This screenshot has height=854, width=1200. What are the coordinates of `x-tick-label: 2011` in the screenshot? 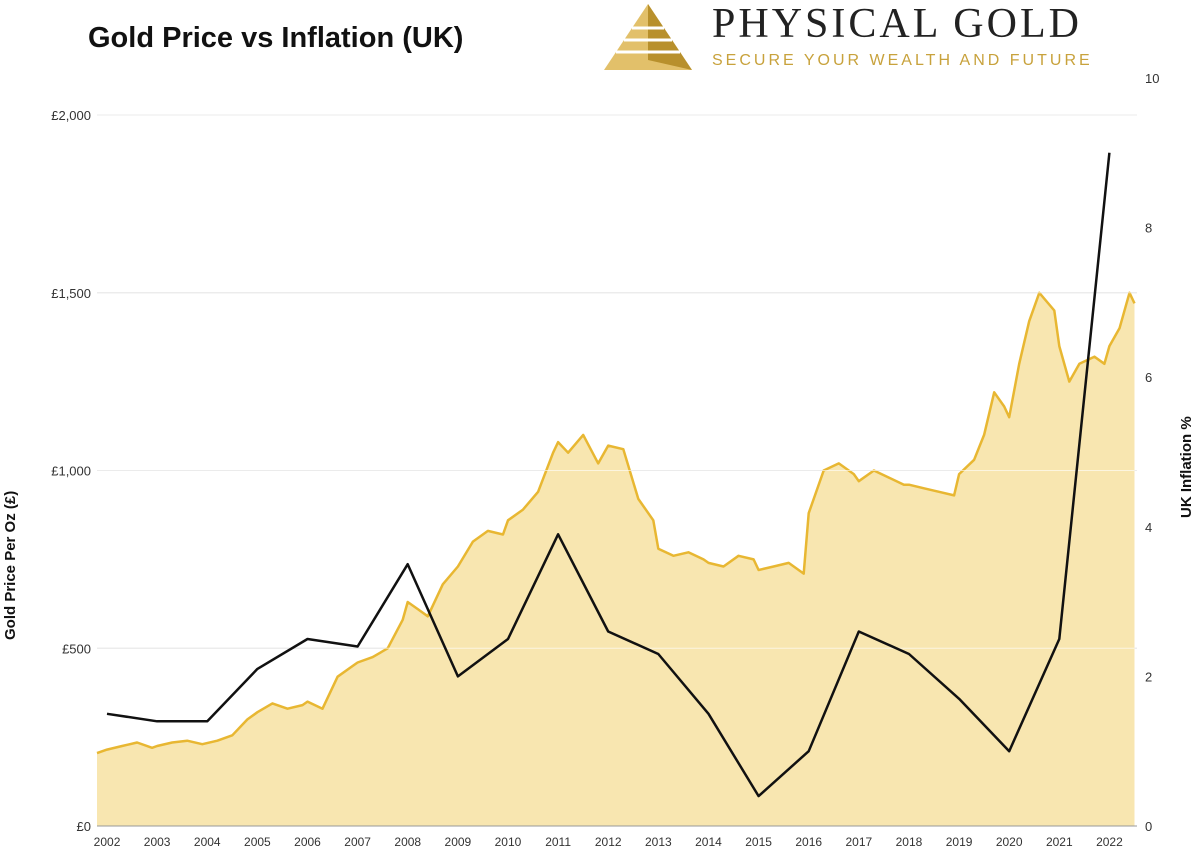 It's located at (558, 842).